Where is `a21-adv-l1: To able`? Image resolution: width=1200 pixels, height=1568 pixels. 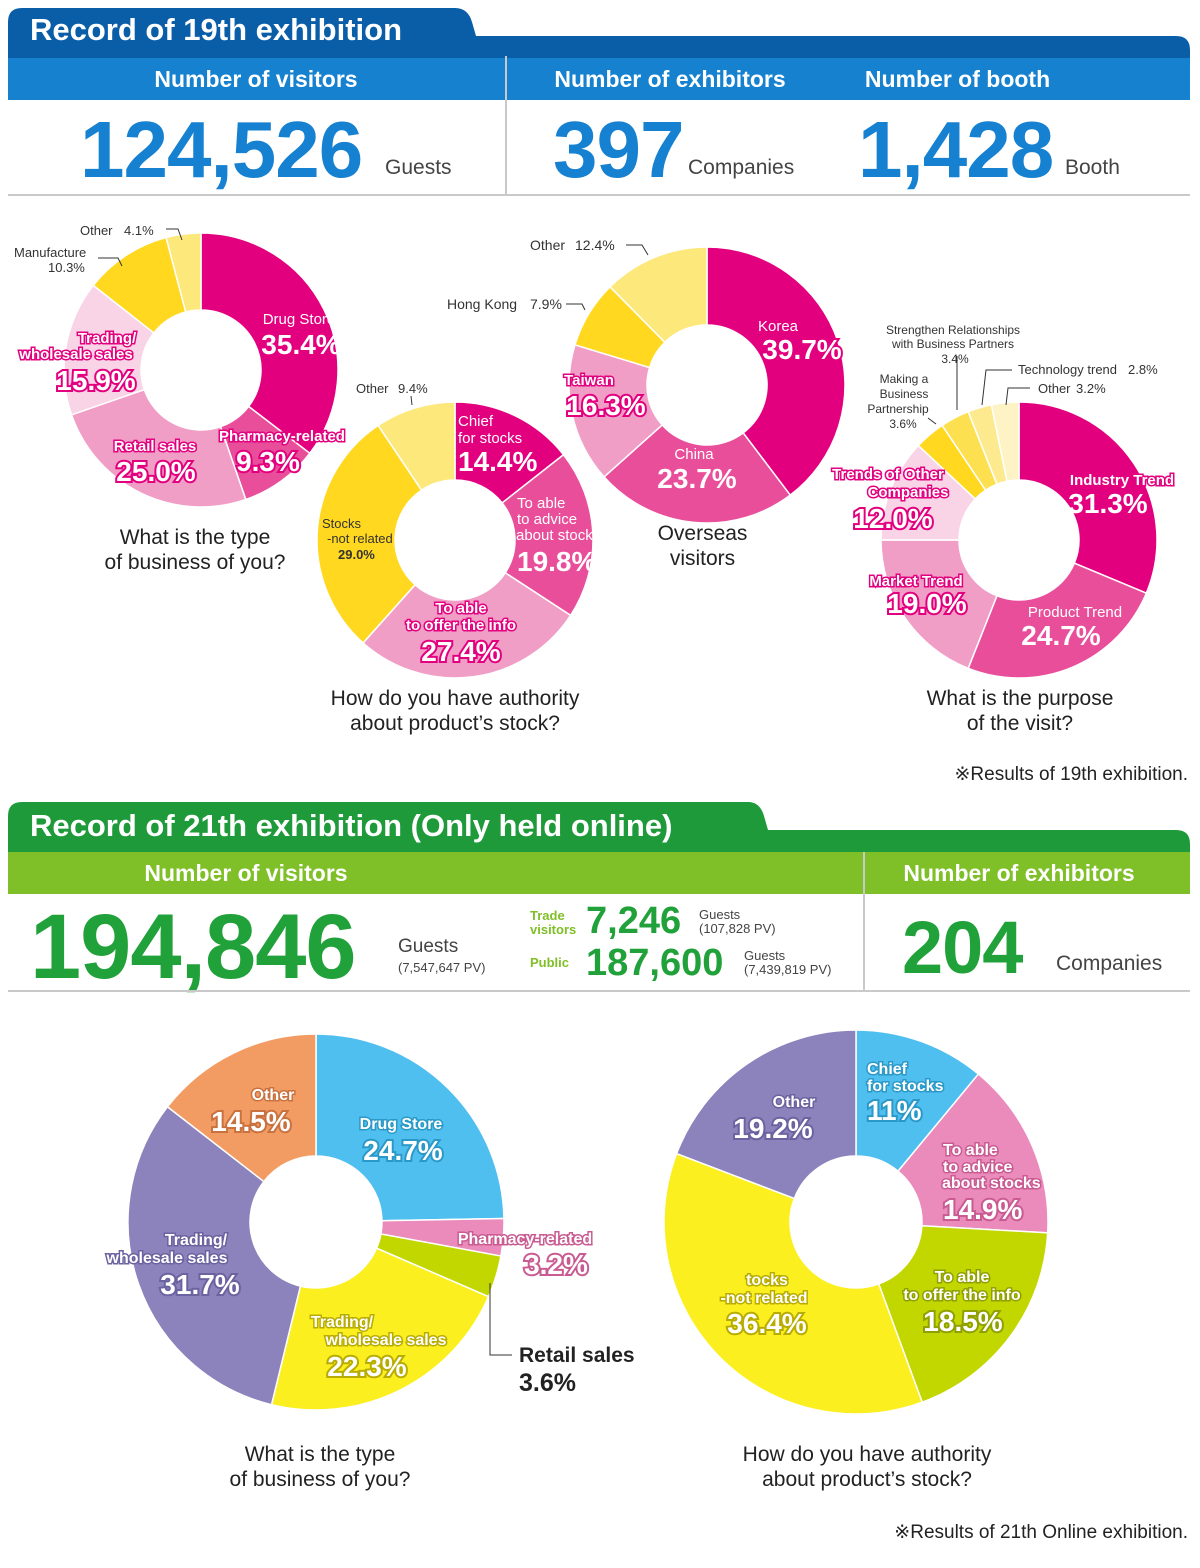
a21-adv-l1: To able is located at coordinates (970, 1150).